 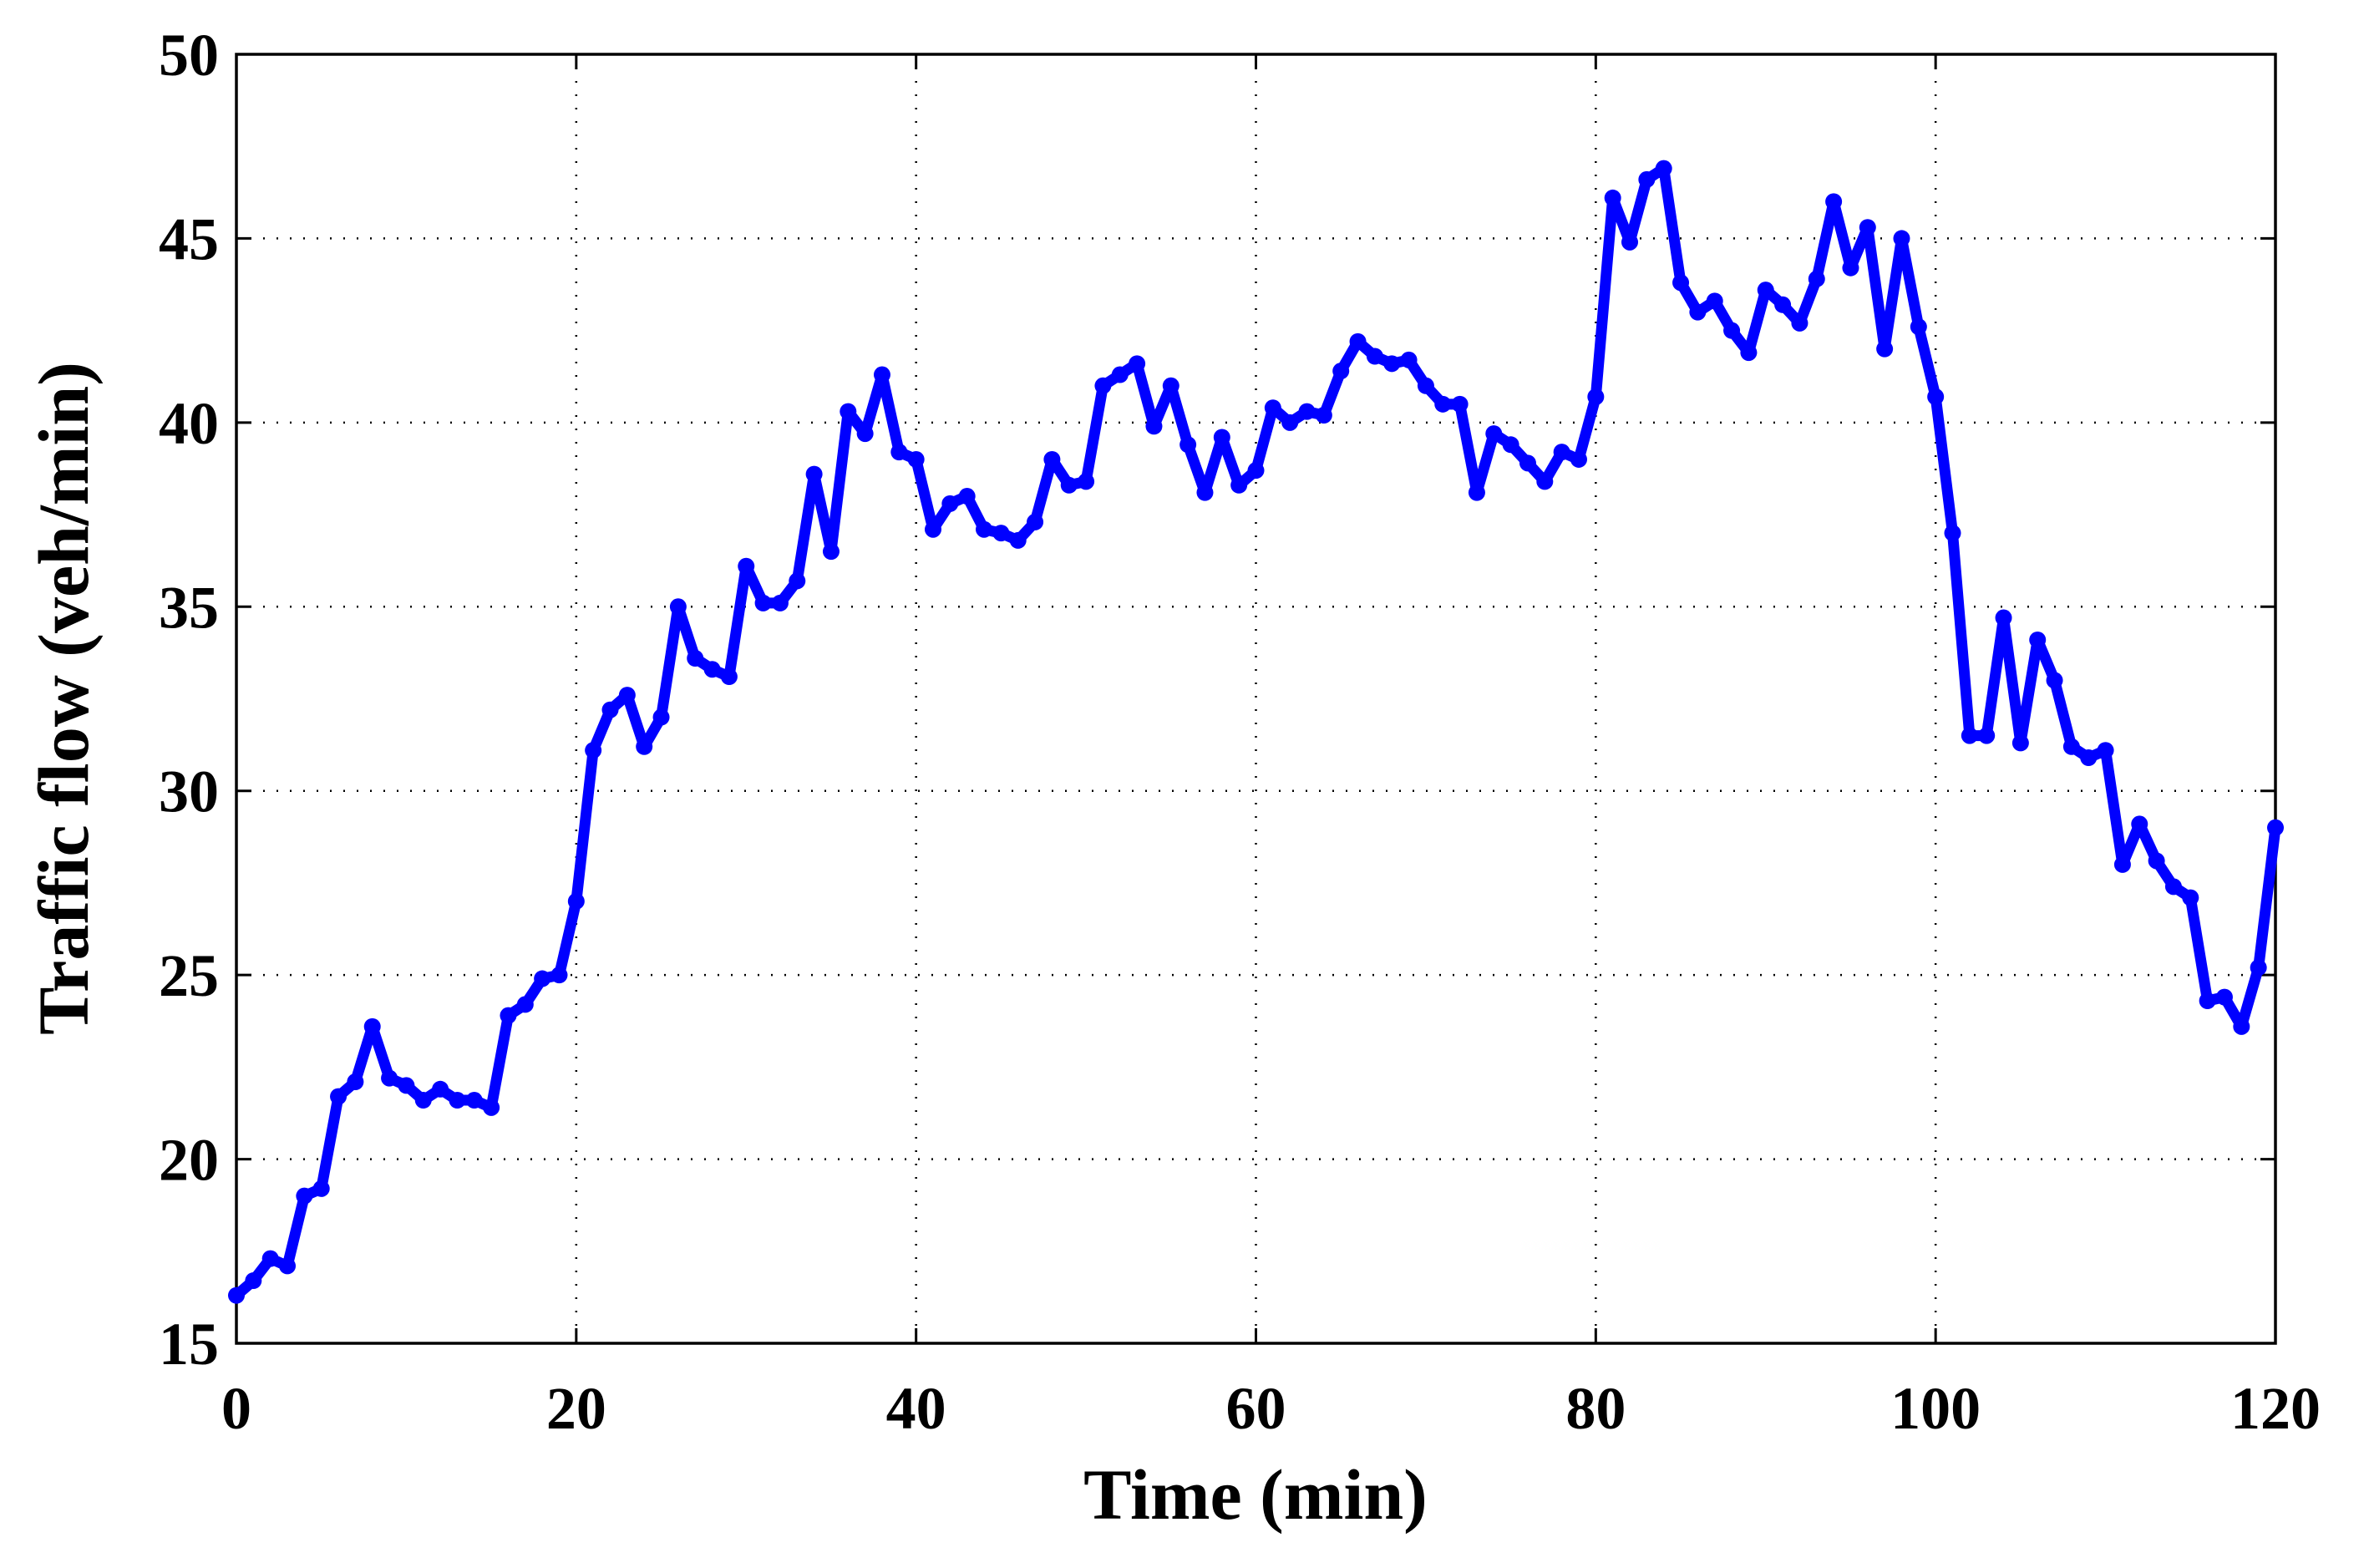 What do you see at coordinates (189, 607) in the screenshot?
I see `y-tick-label: 35` at bounding box center [189, 607].